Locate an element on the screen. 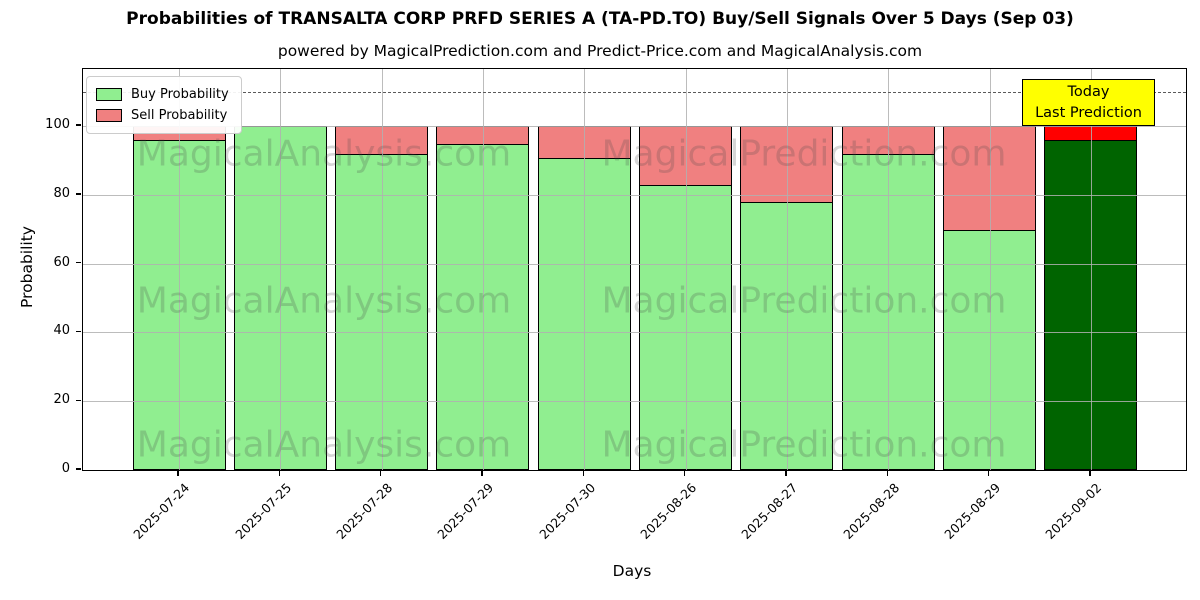 The height and width of the screenshot is (600, 1200). sell-probability-swatch is located at coordinates (109, 115).